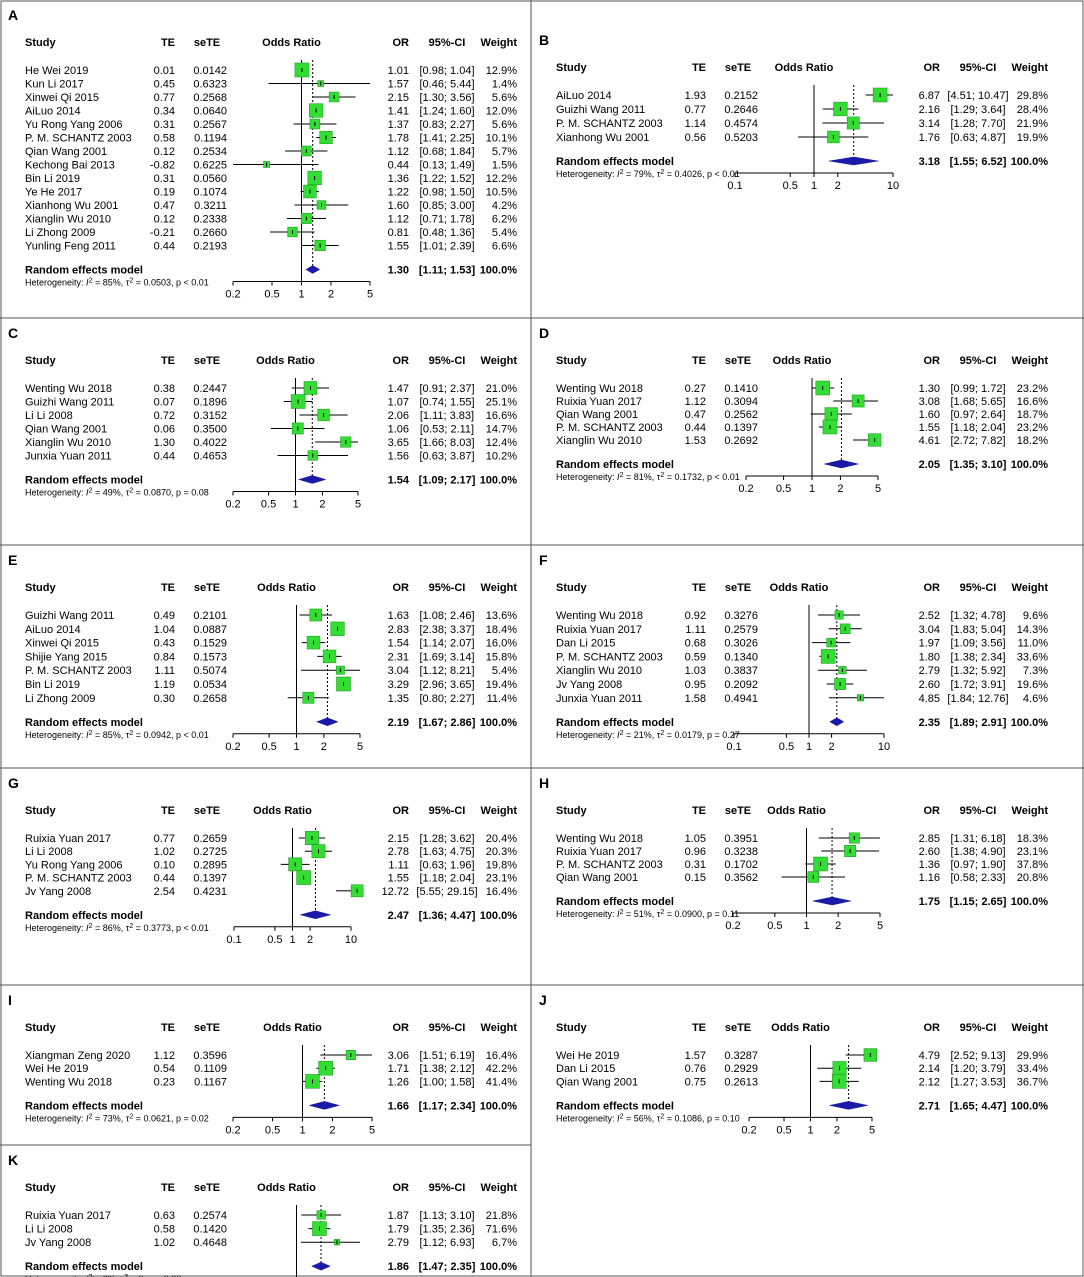 The height and width of the screenshot is (1277, 1084). I want to click on x-tick-label: 5, so click(370, 295).